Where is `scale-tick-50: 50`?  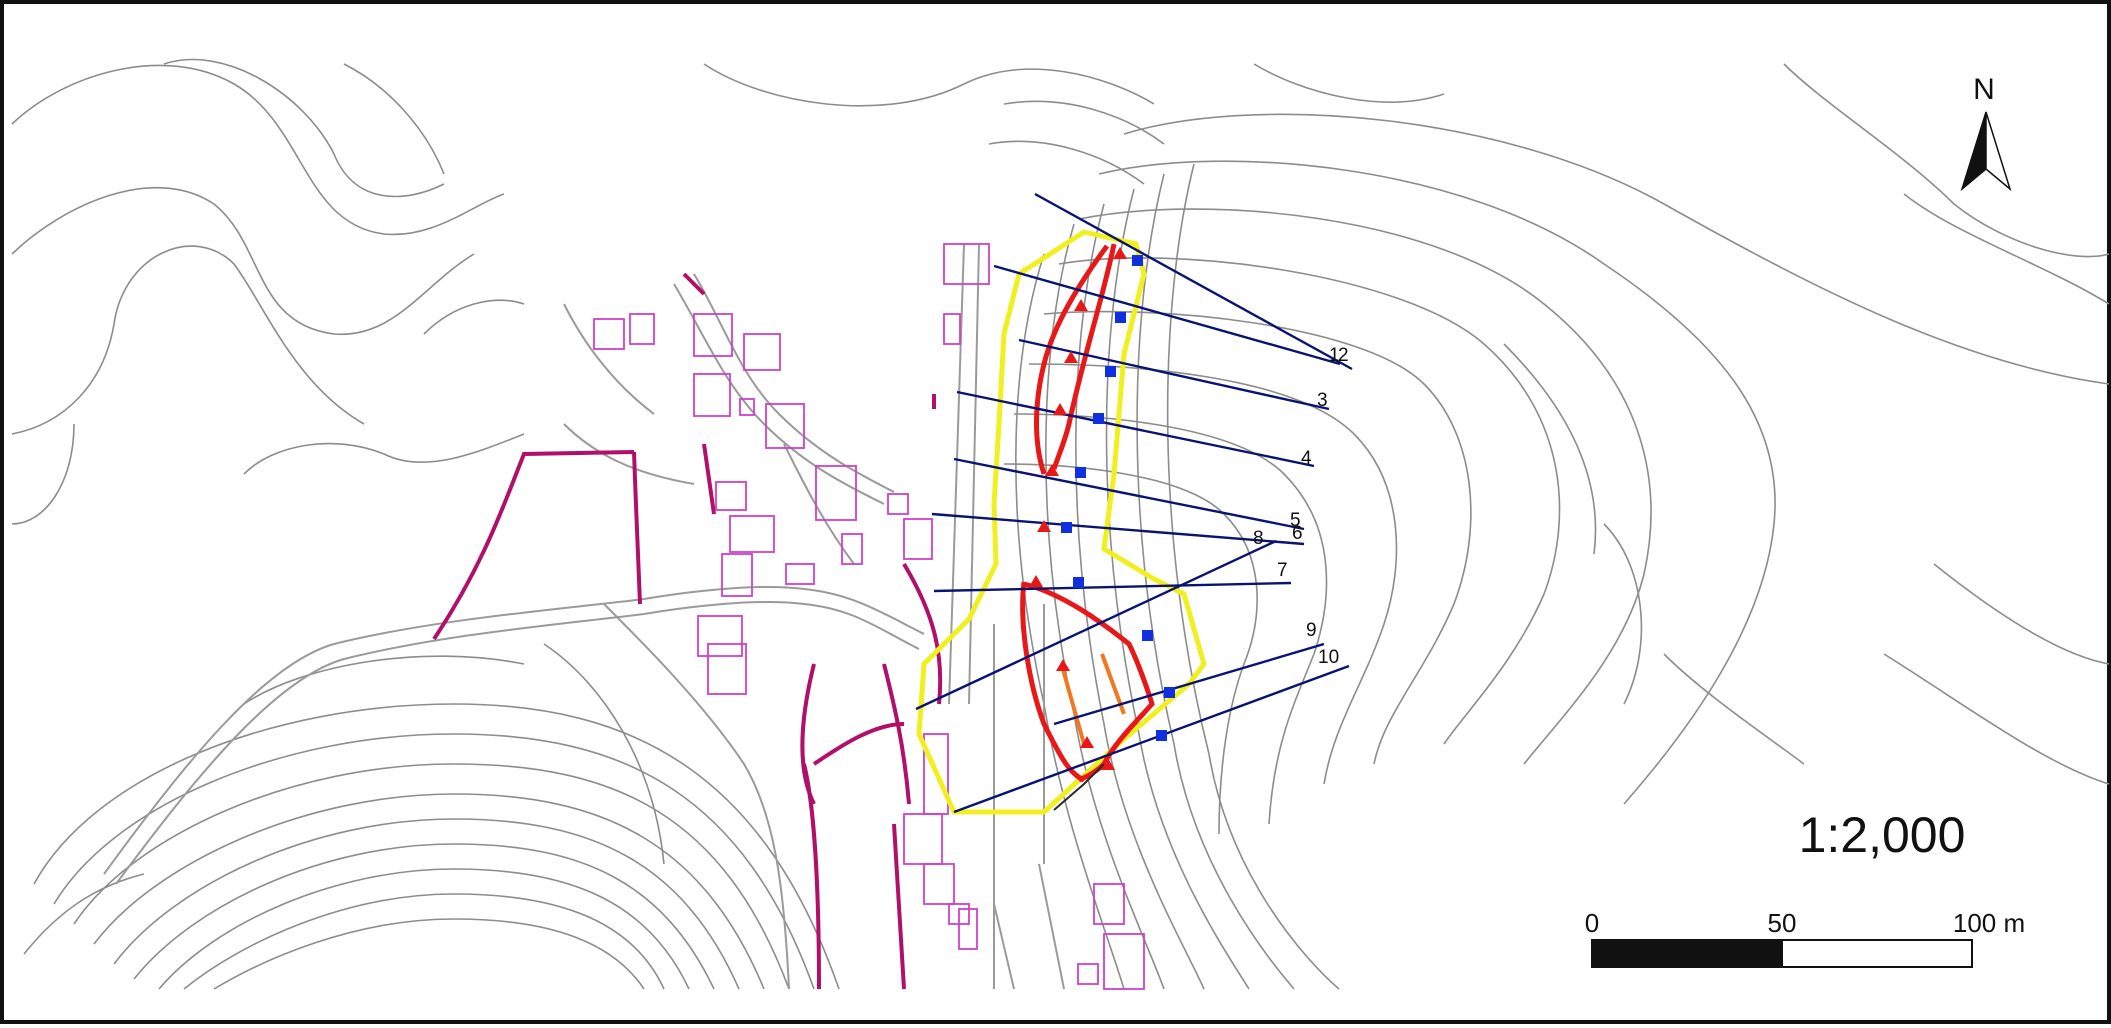
scale-tick-50: 50 is located at coordinates (1782, 923).